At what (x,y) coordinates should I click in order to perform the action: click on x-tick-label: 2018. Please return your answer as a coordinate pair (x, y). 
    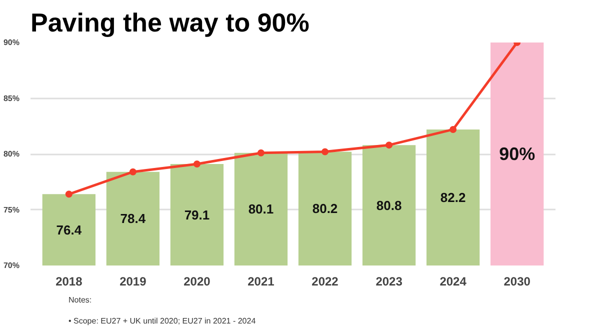
    Looking at the image, I should click on (69, 281).